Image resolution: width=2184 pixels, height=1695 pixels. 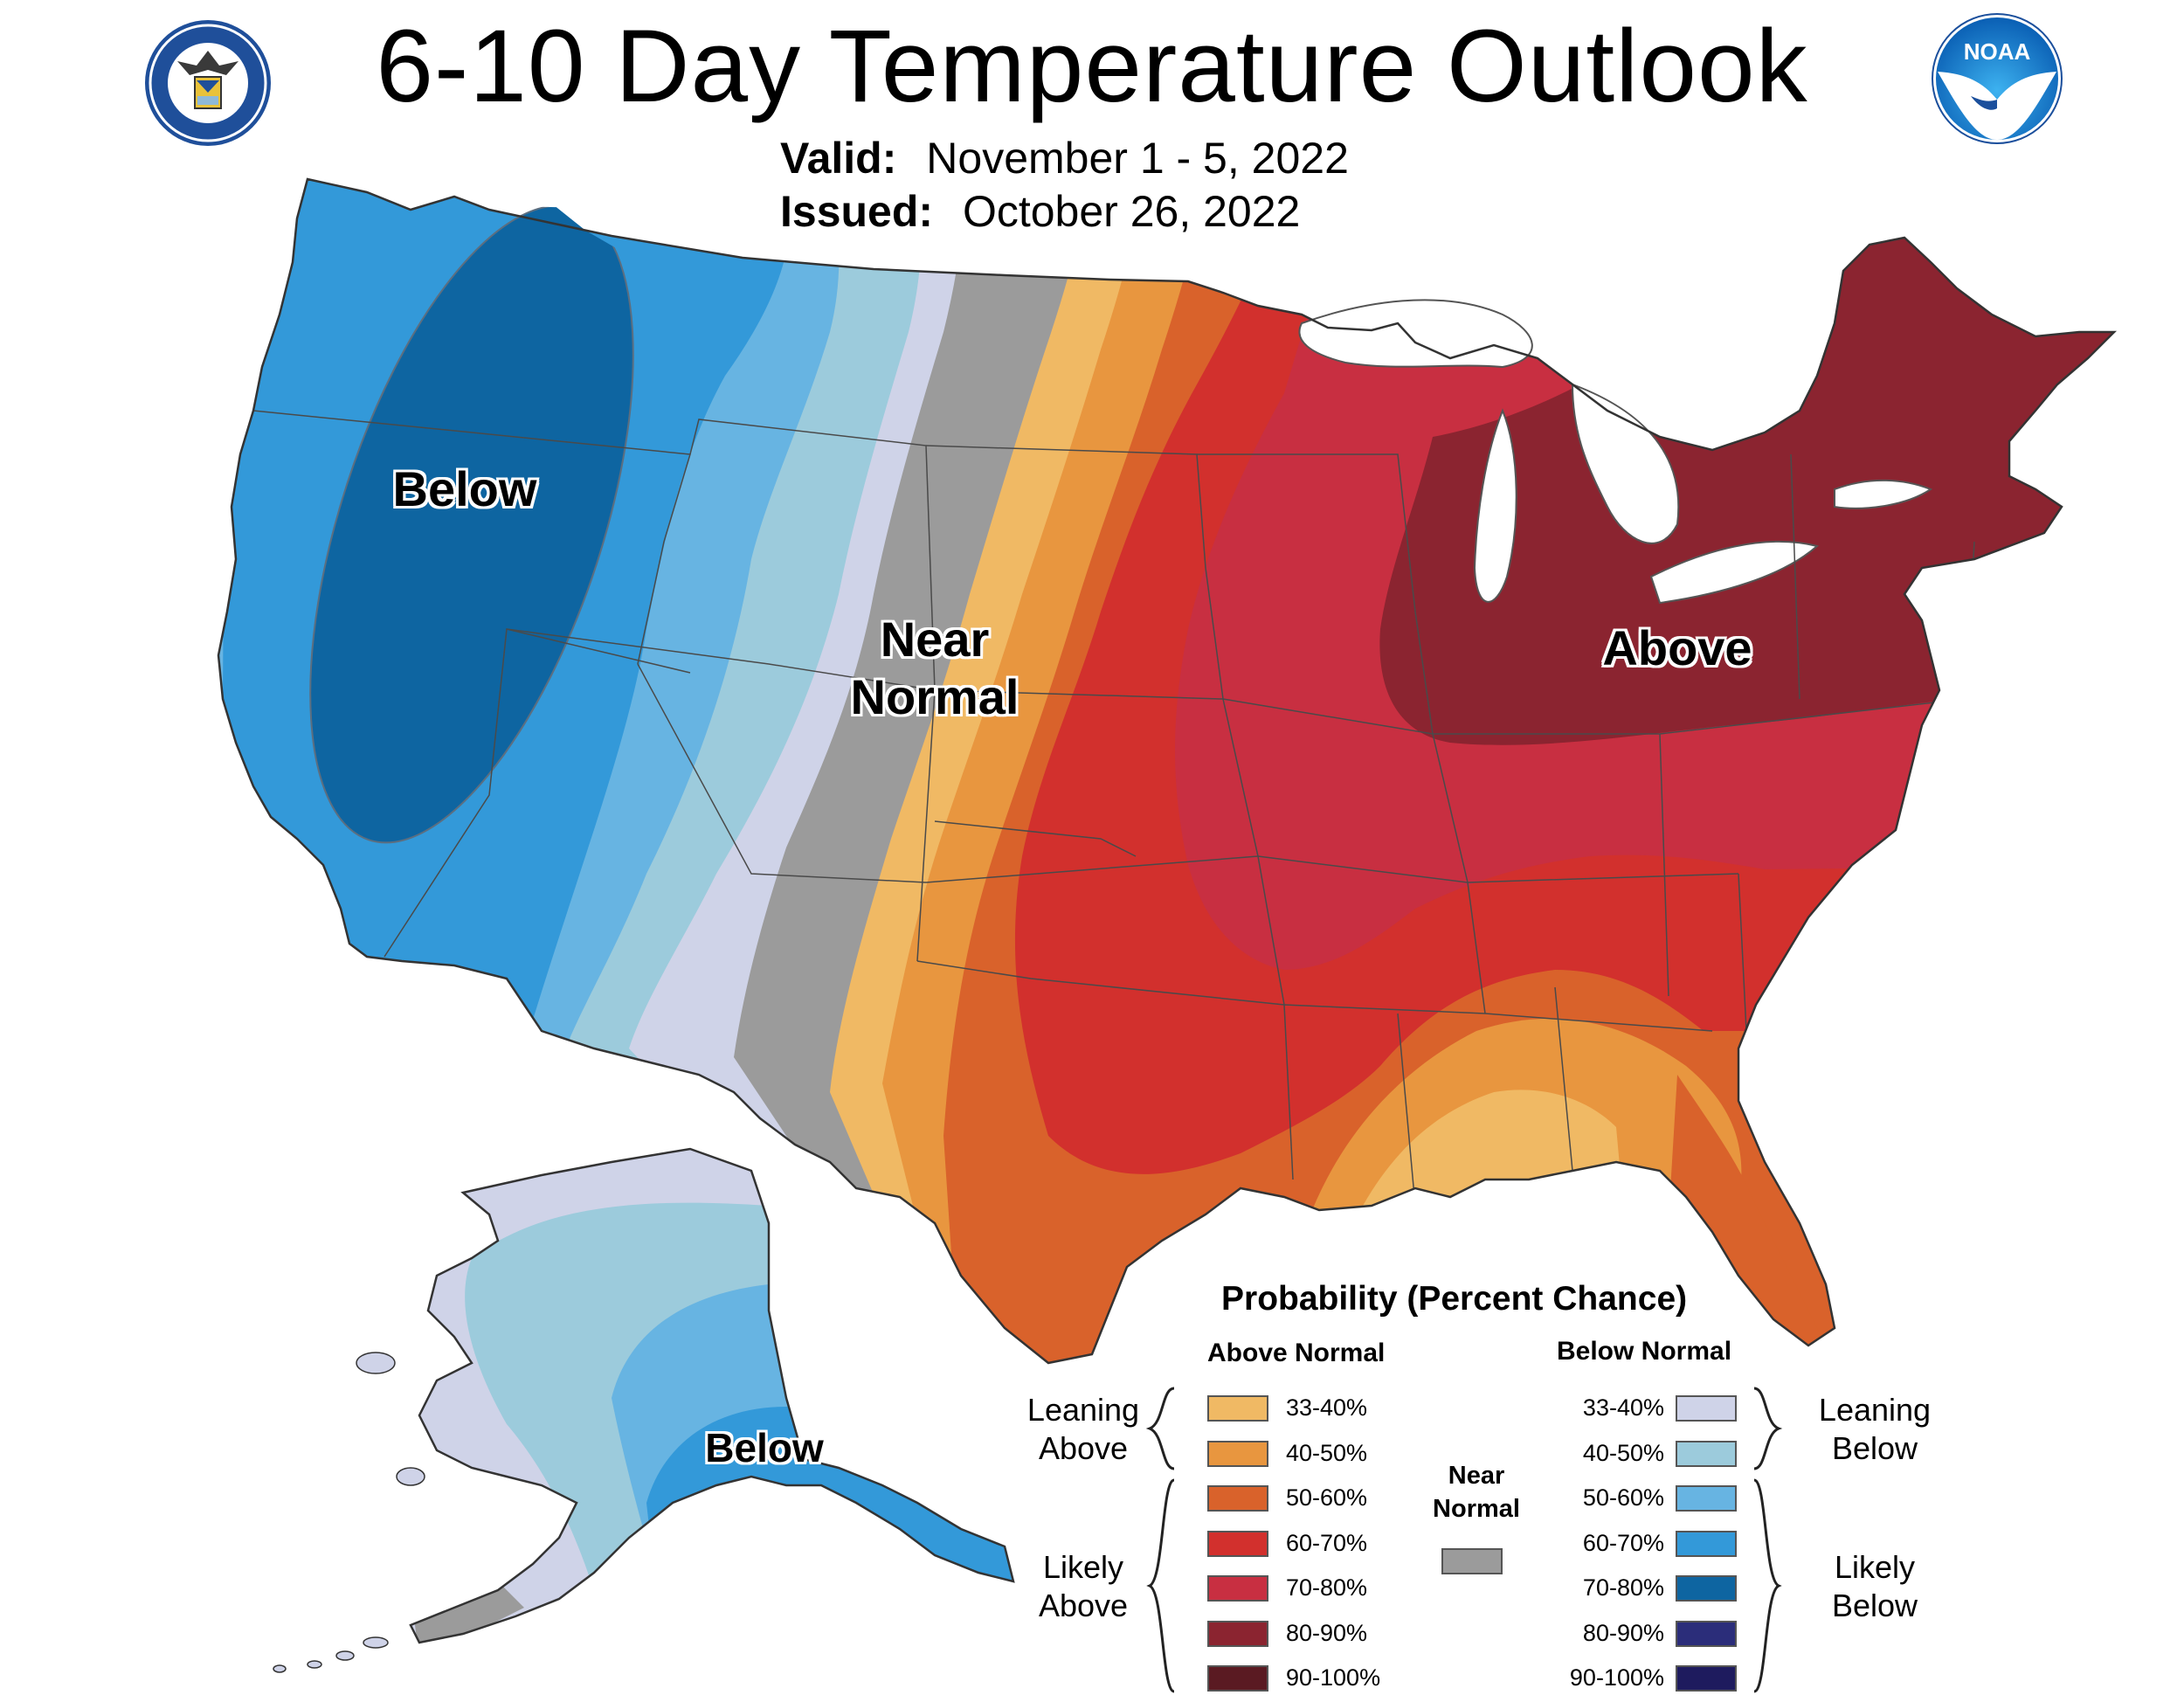 I want to click on legend-above-header: Above Normal, so click(x=1296, y=1353).